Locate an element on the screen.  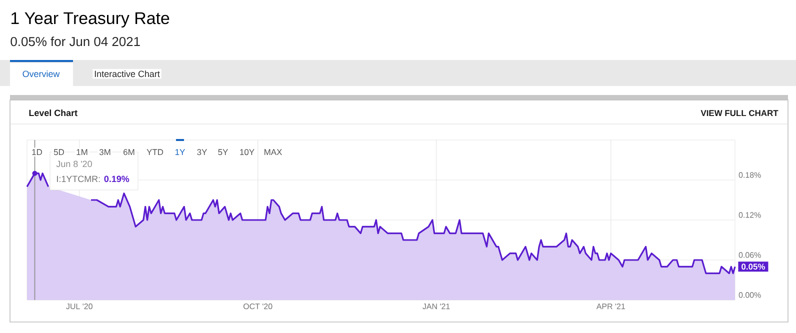
annotation: I:1YTCMR: is located at coordinates (78, 179).